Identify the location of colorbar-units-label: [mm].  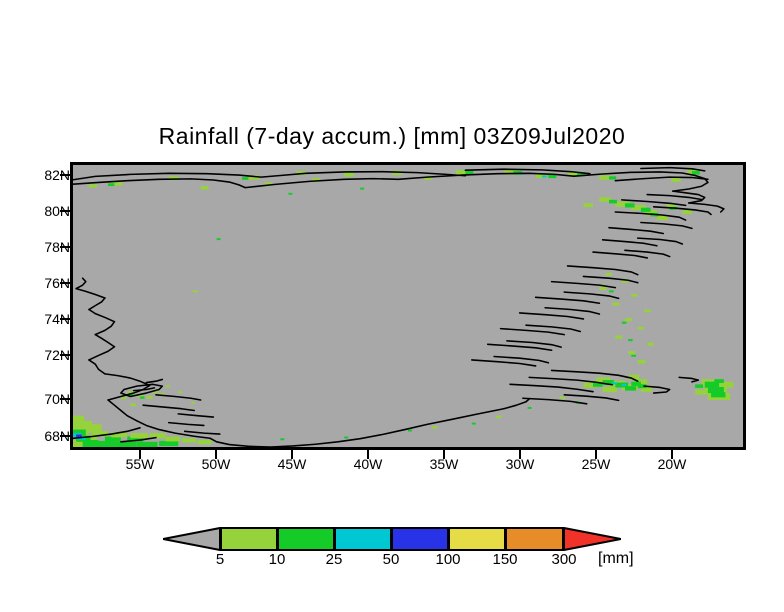
(616, 558).